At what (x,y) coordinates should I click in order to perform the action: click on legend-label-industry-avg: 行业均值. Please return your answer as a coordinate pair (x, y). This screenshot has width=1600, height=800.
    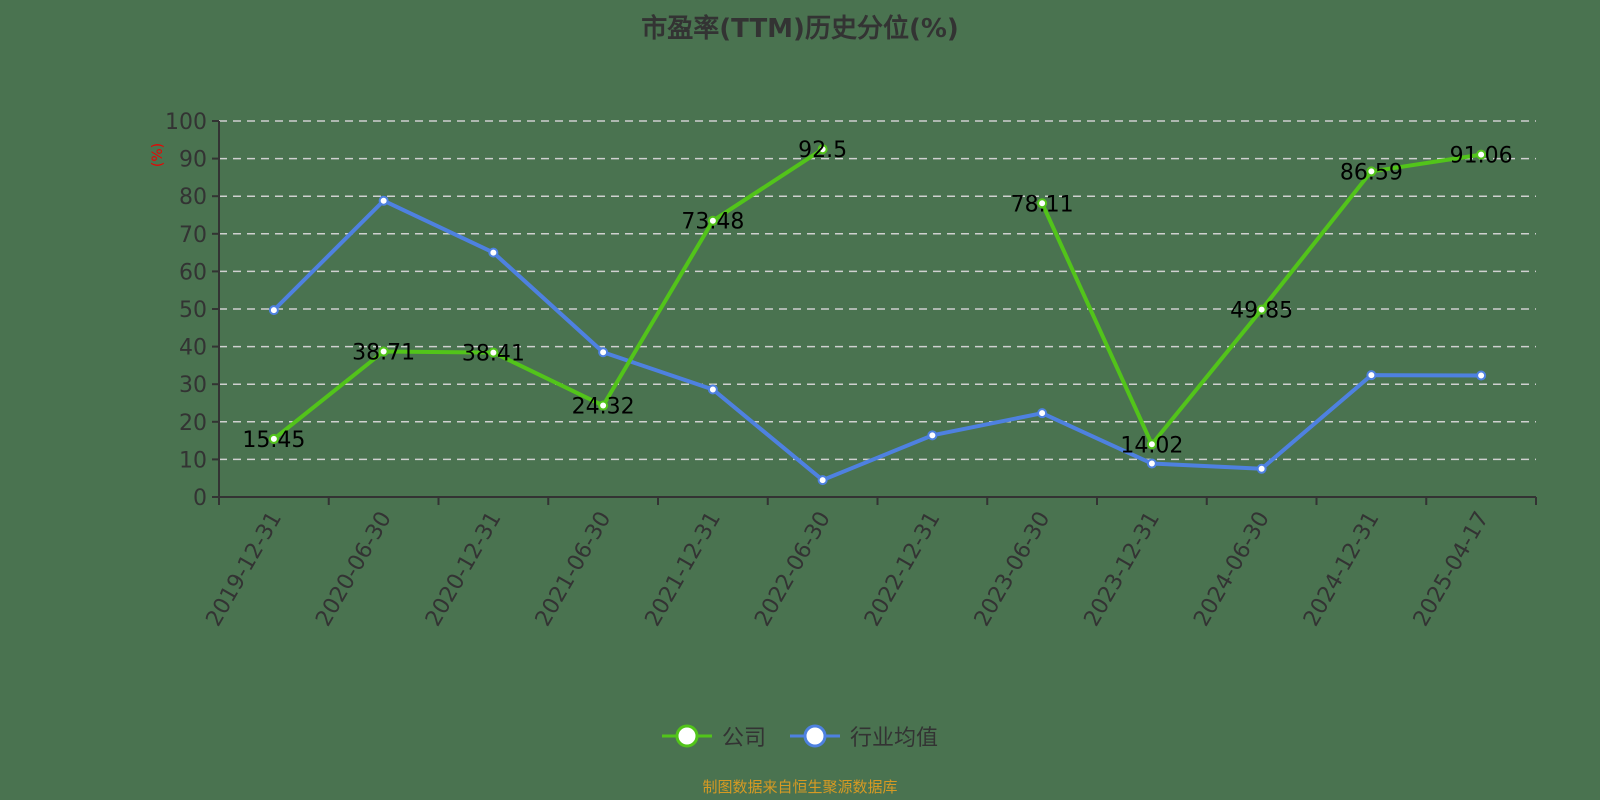
    Looking at the image, I should click on (894, 738).